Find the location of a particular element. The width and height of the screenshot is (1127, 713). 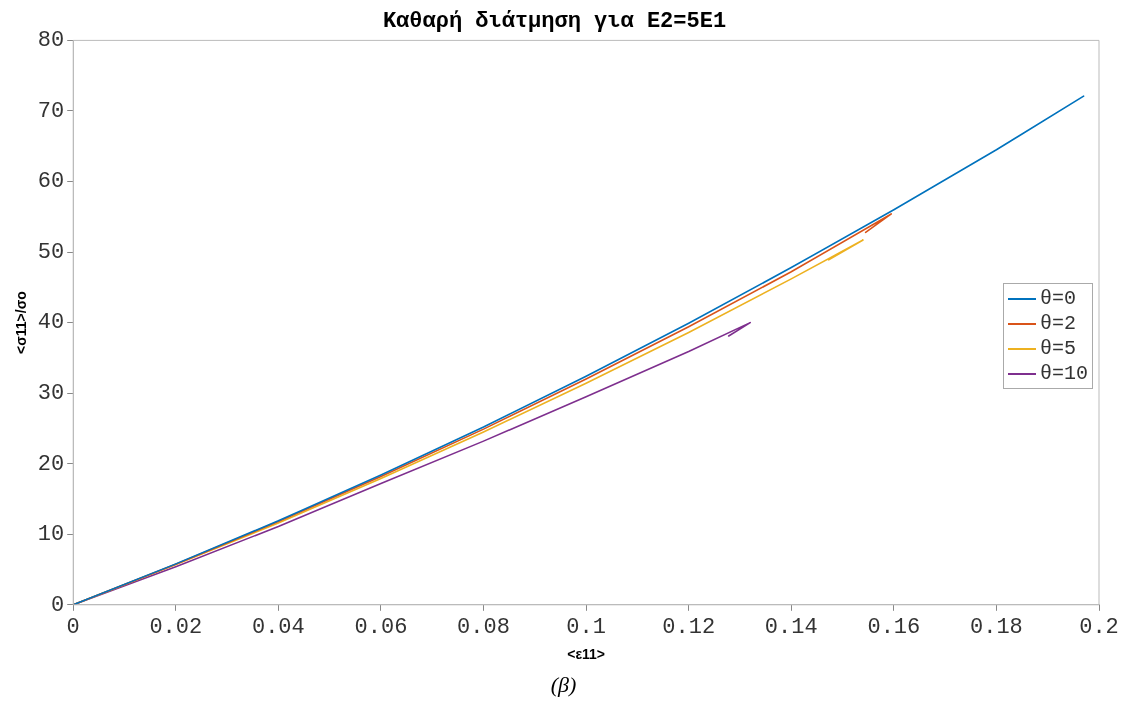

chart-title: Καθαρή διάτμηση για E2=5E1 is located at coordinates (554, 21).